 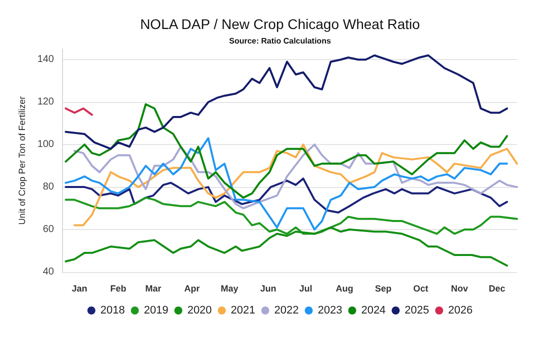 I want to click on x-tick-label: Sep, so click(x=383, y=289).